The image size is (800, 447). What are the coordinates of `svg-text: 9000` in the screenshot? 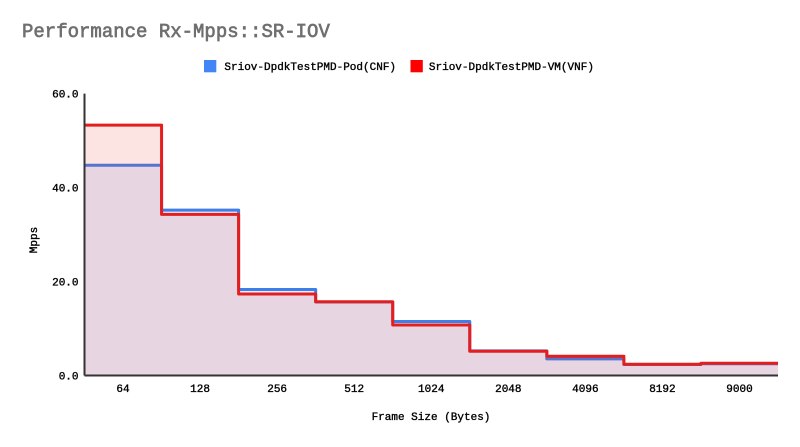 It's located at (739, 390).